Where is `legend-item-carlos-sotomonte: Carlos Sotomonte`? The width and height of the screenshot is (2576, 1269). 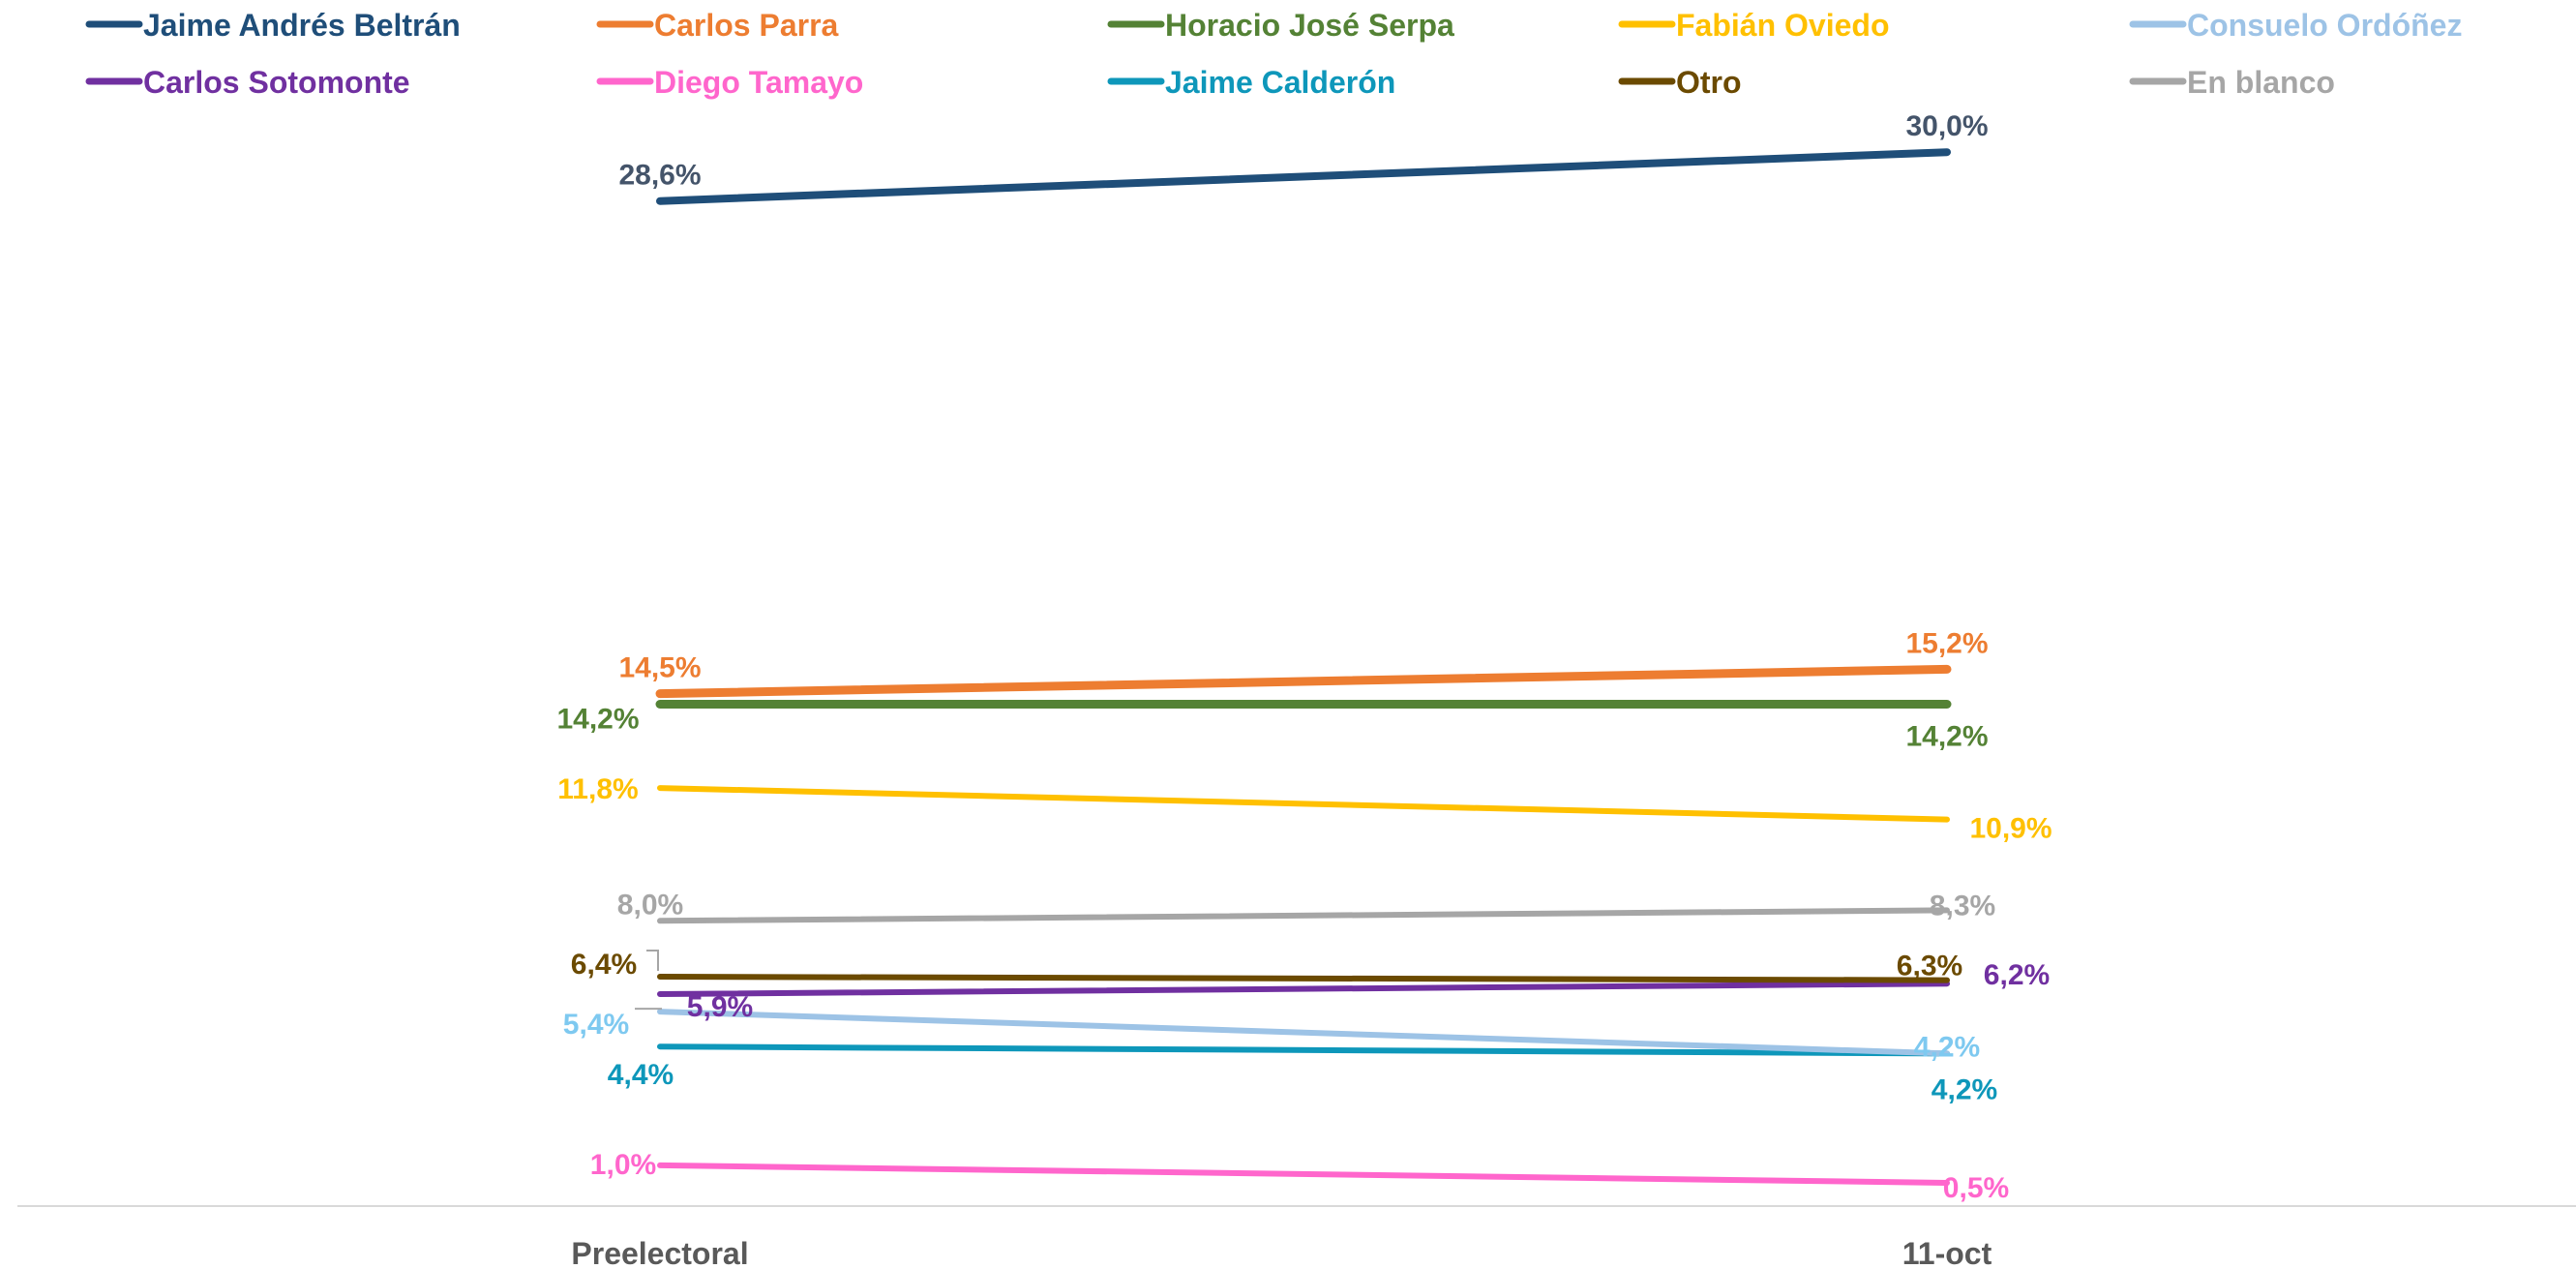 legend-item-carlos-sotomonte: Carlos Sotomonte is located at coordinates (247, 82).